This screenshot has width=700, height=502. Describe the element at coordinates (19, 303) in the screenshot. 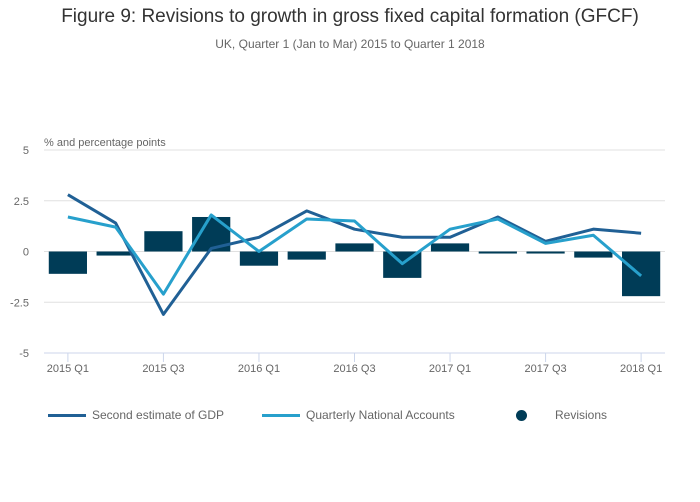

I see `y-tick-label: -2.5` at that location.